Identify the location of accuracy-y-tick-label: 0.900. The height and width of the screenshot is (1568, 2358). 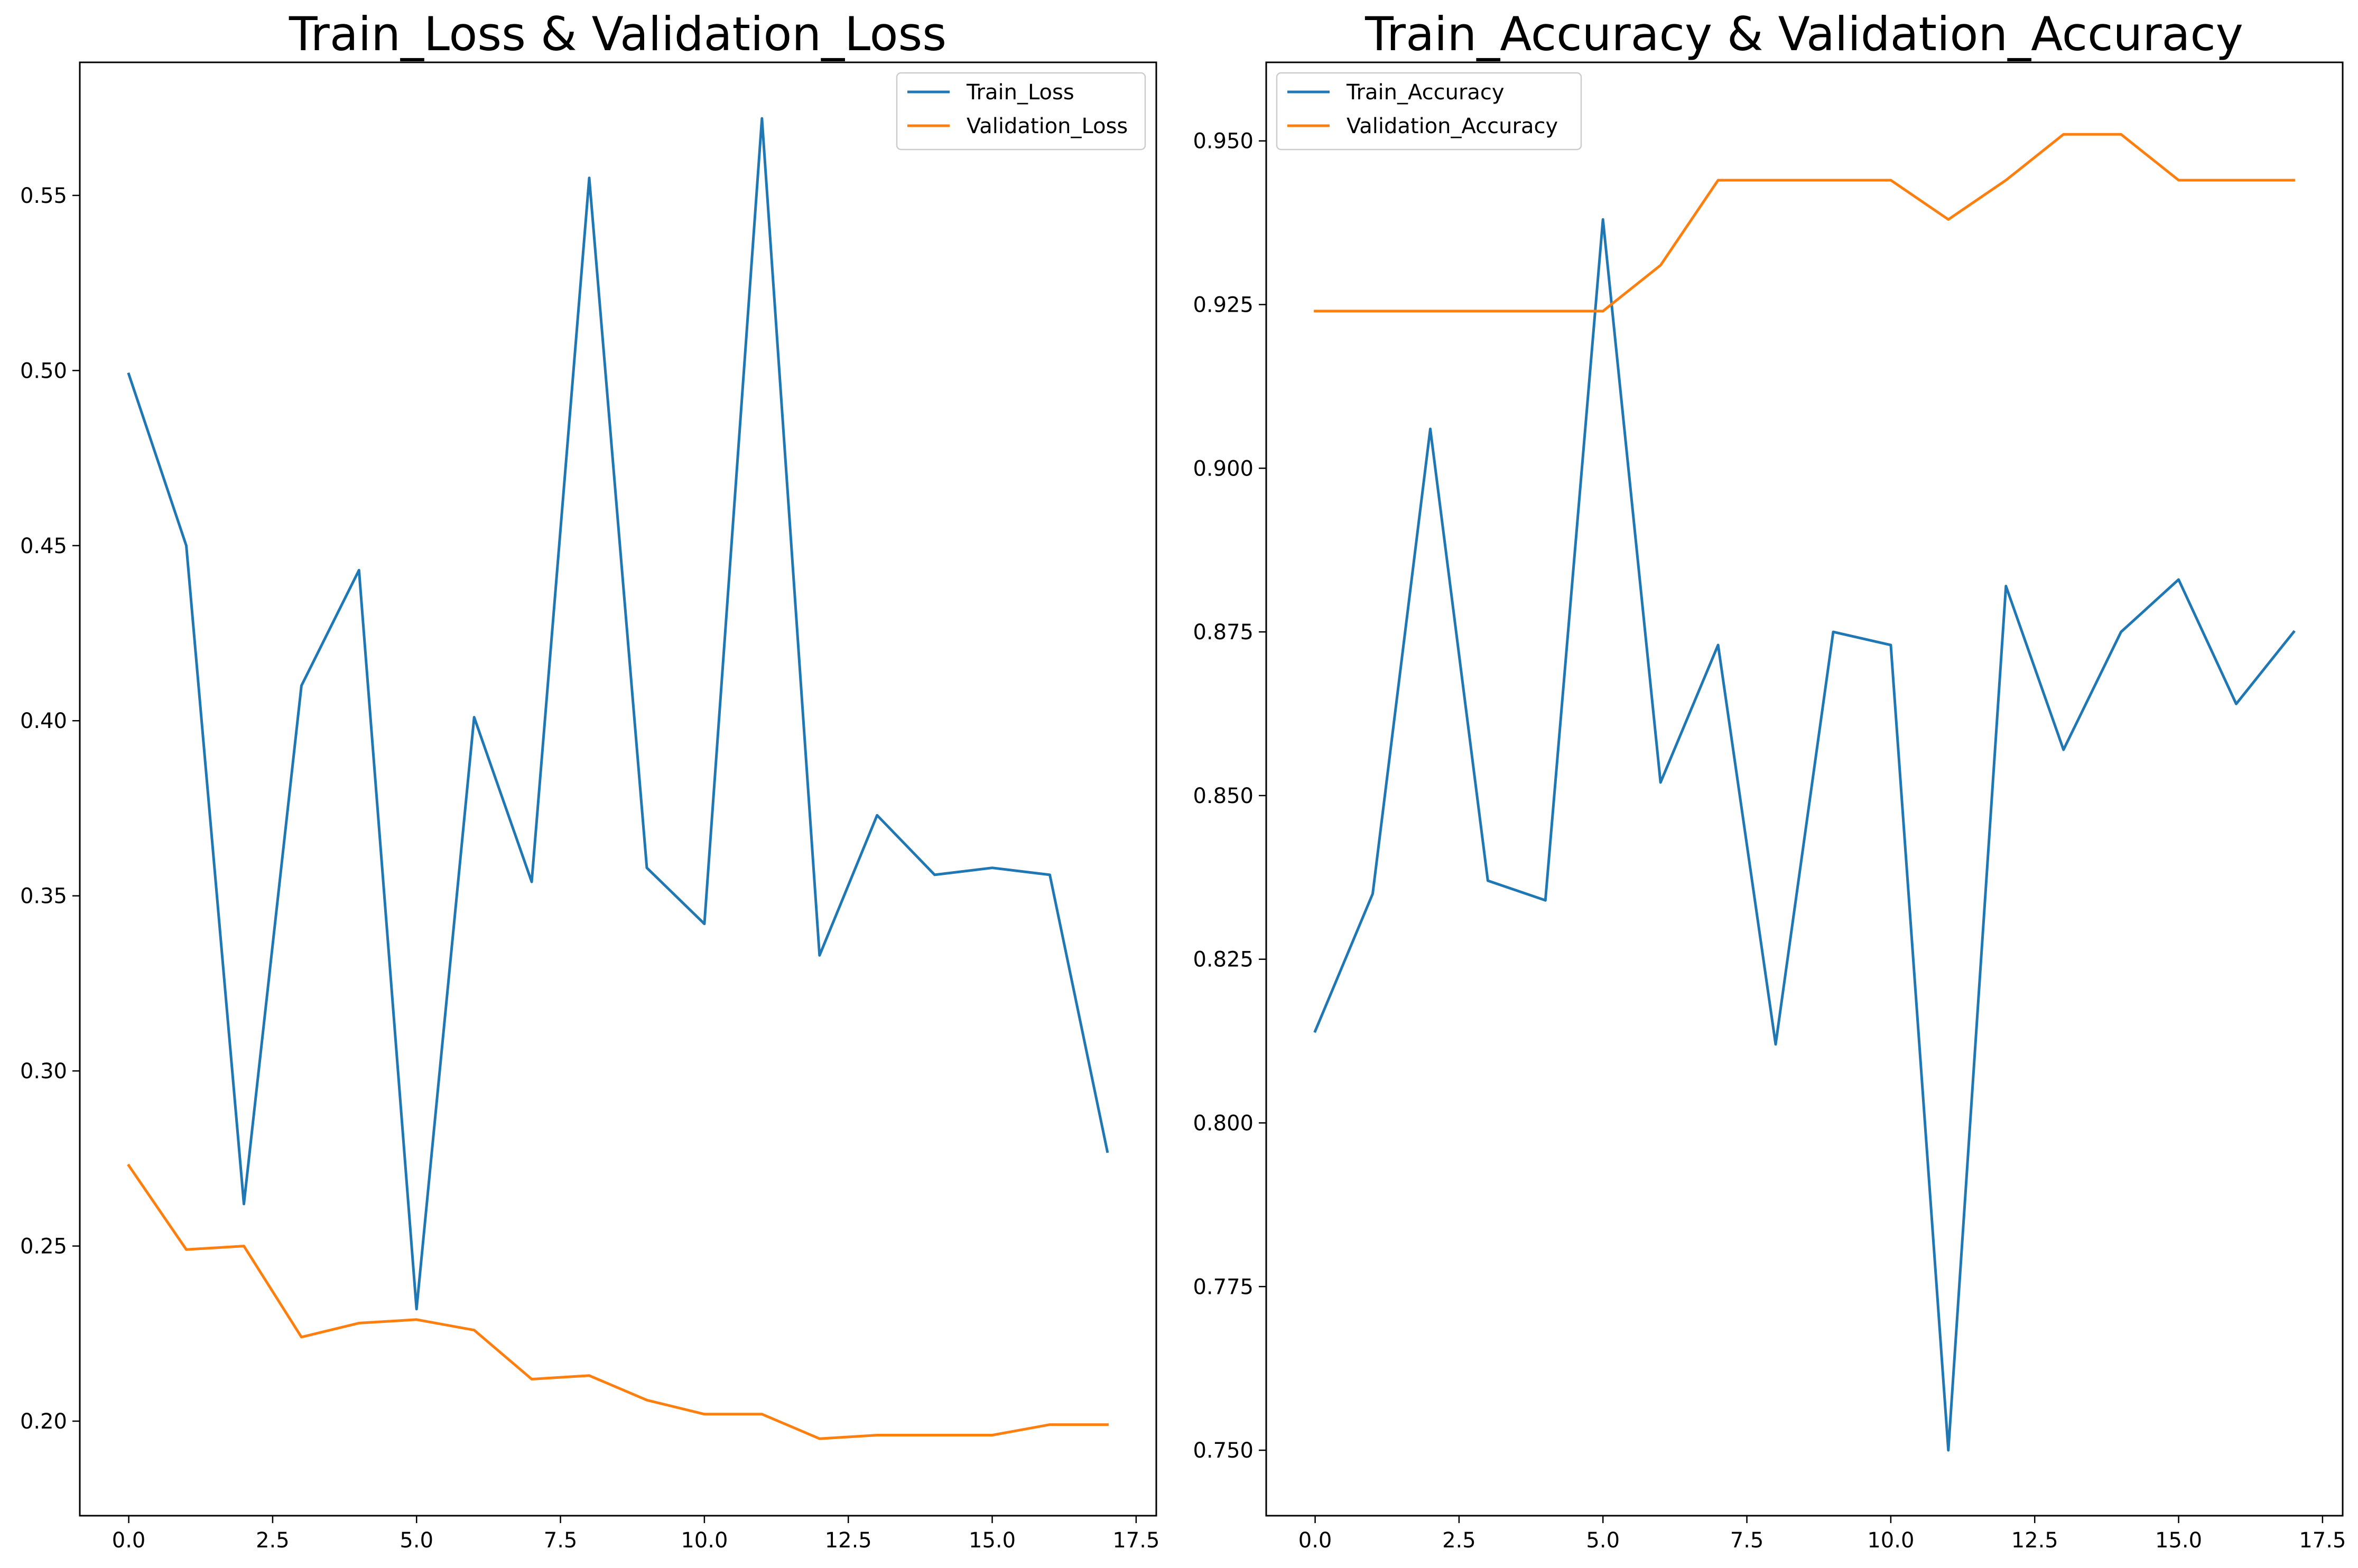
(1223, 468).